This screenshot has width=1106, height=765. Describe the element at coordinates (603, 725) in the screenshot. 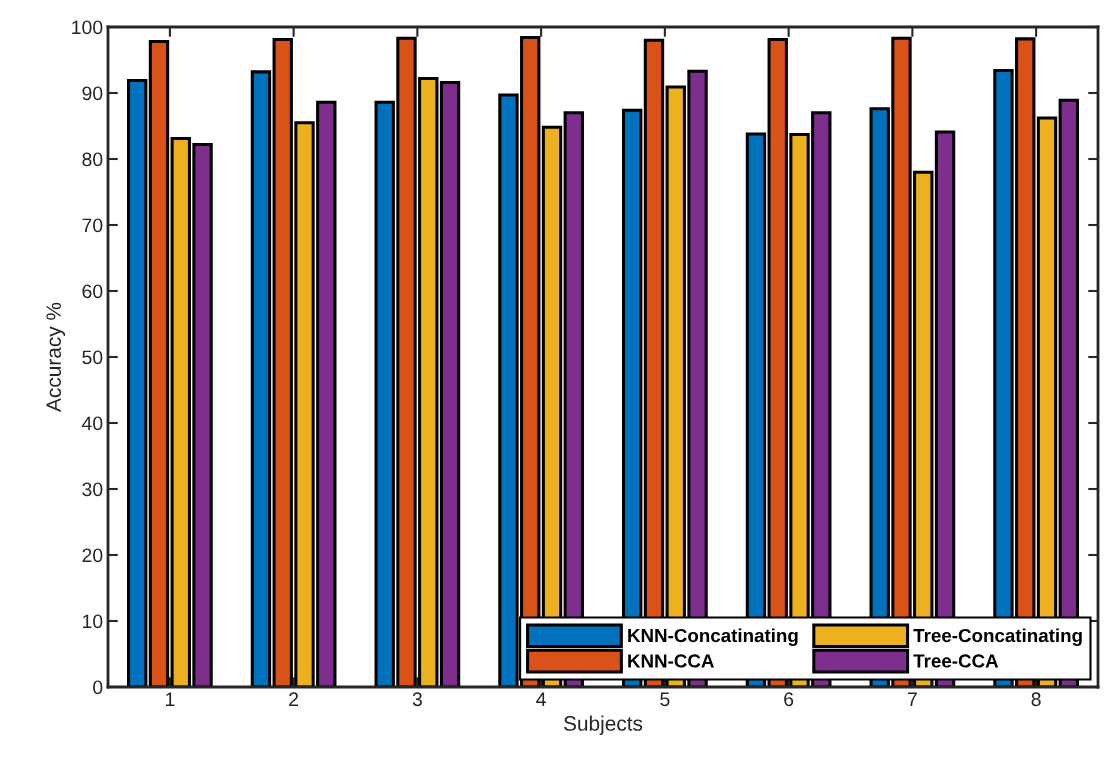

I see `x-axis-title: Subjects` at that location.